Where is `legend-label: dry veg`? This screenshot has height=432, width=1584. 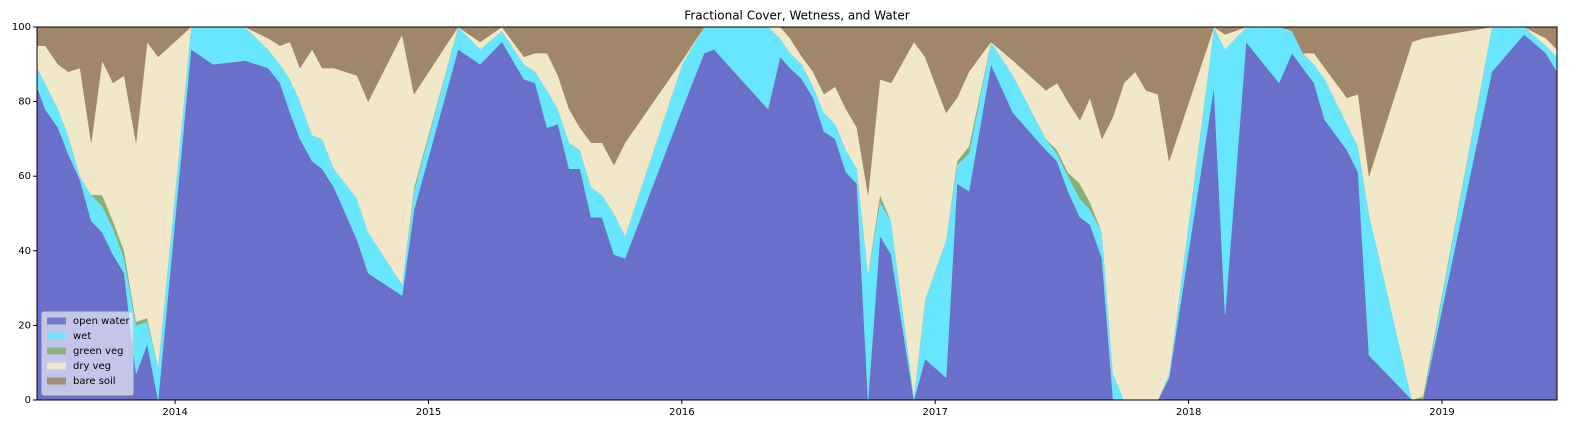
legend-label: dry veg is located at coordinates (92, 366).